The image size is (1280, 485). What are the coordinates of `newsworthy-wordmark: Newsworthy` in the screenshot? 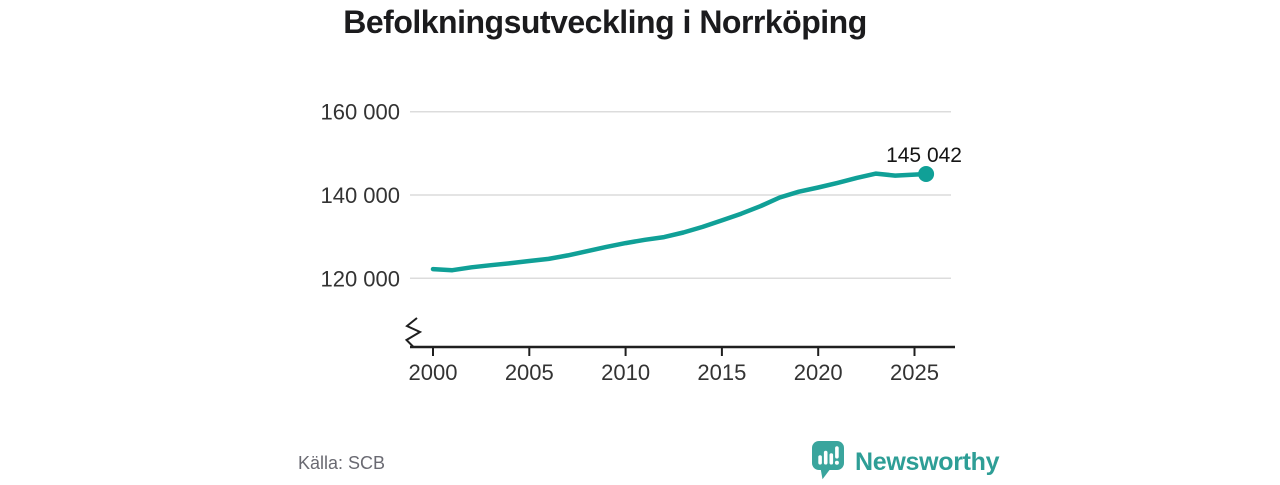 It's located at (927, 462).